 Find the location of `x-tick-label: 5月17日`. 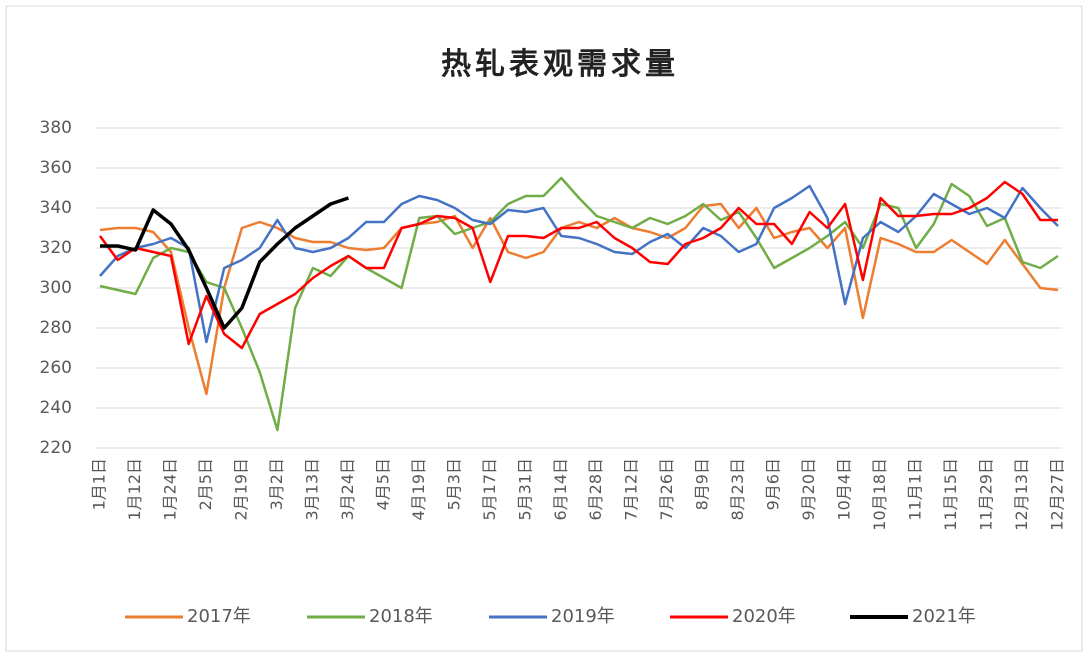

x-tick-label: 5月17日 is located at coordinates (489, 489).